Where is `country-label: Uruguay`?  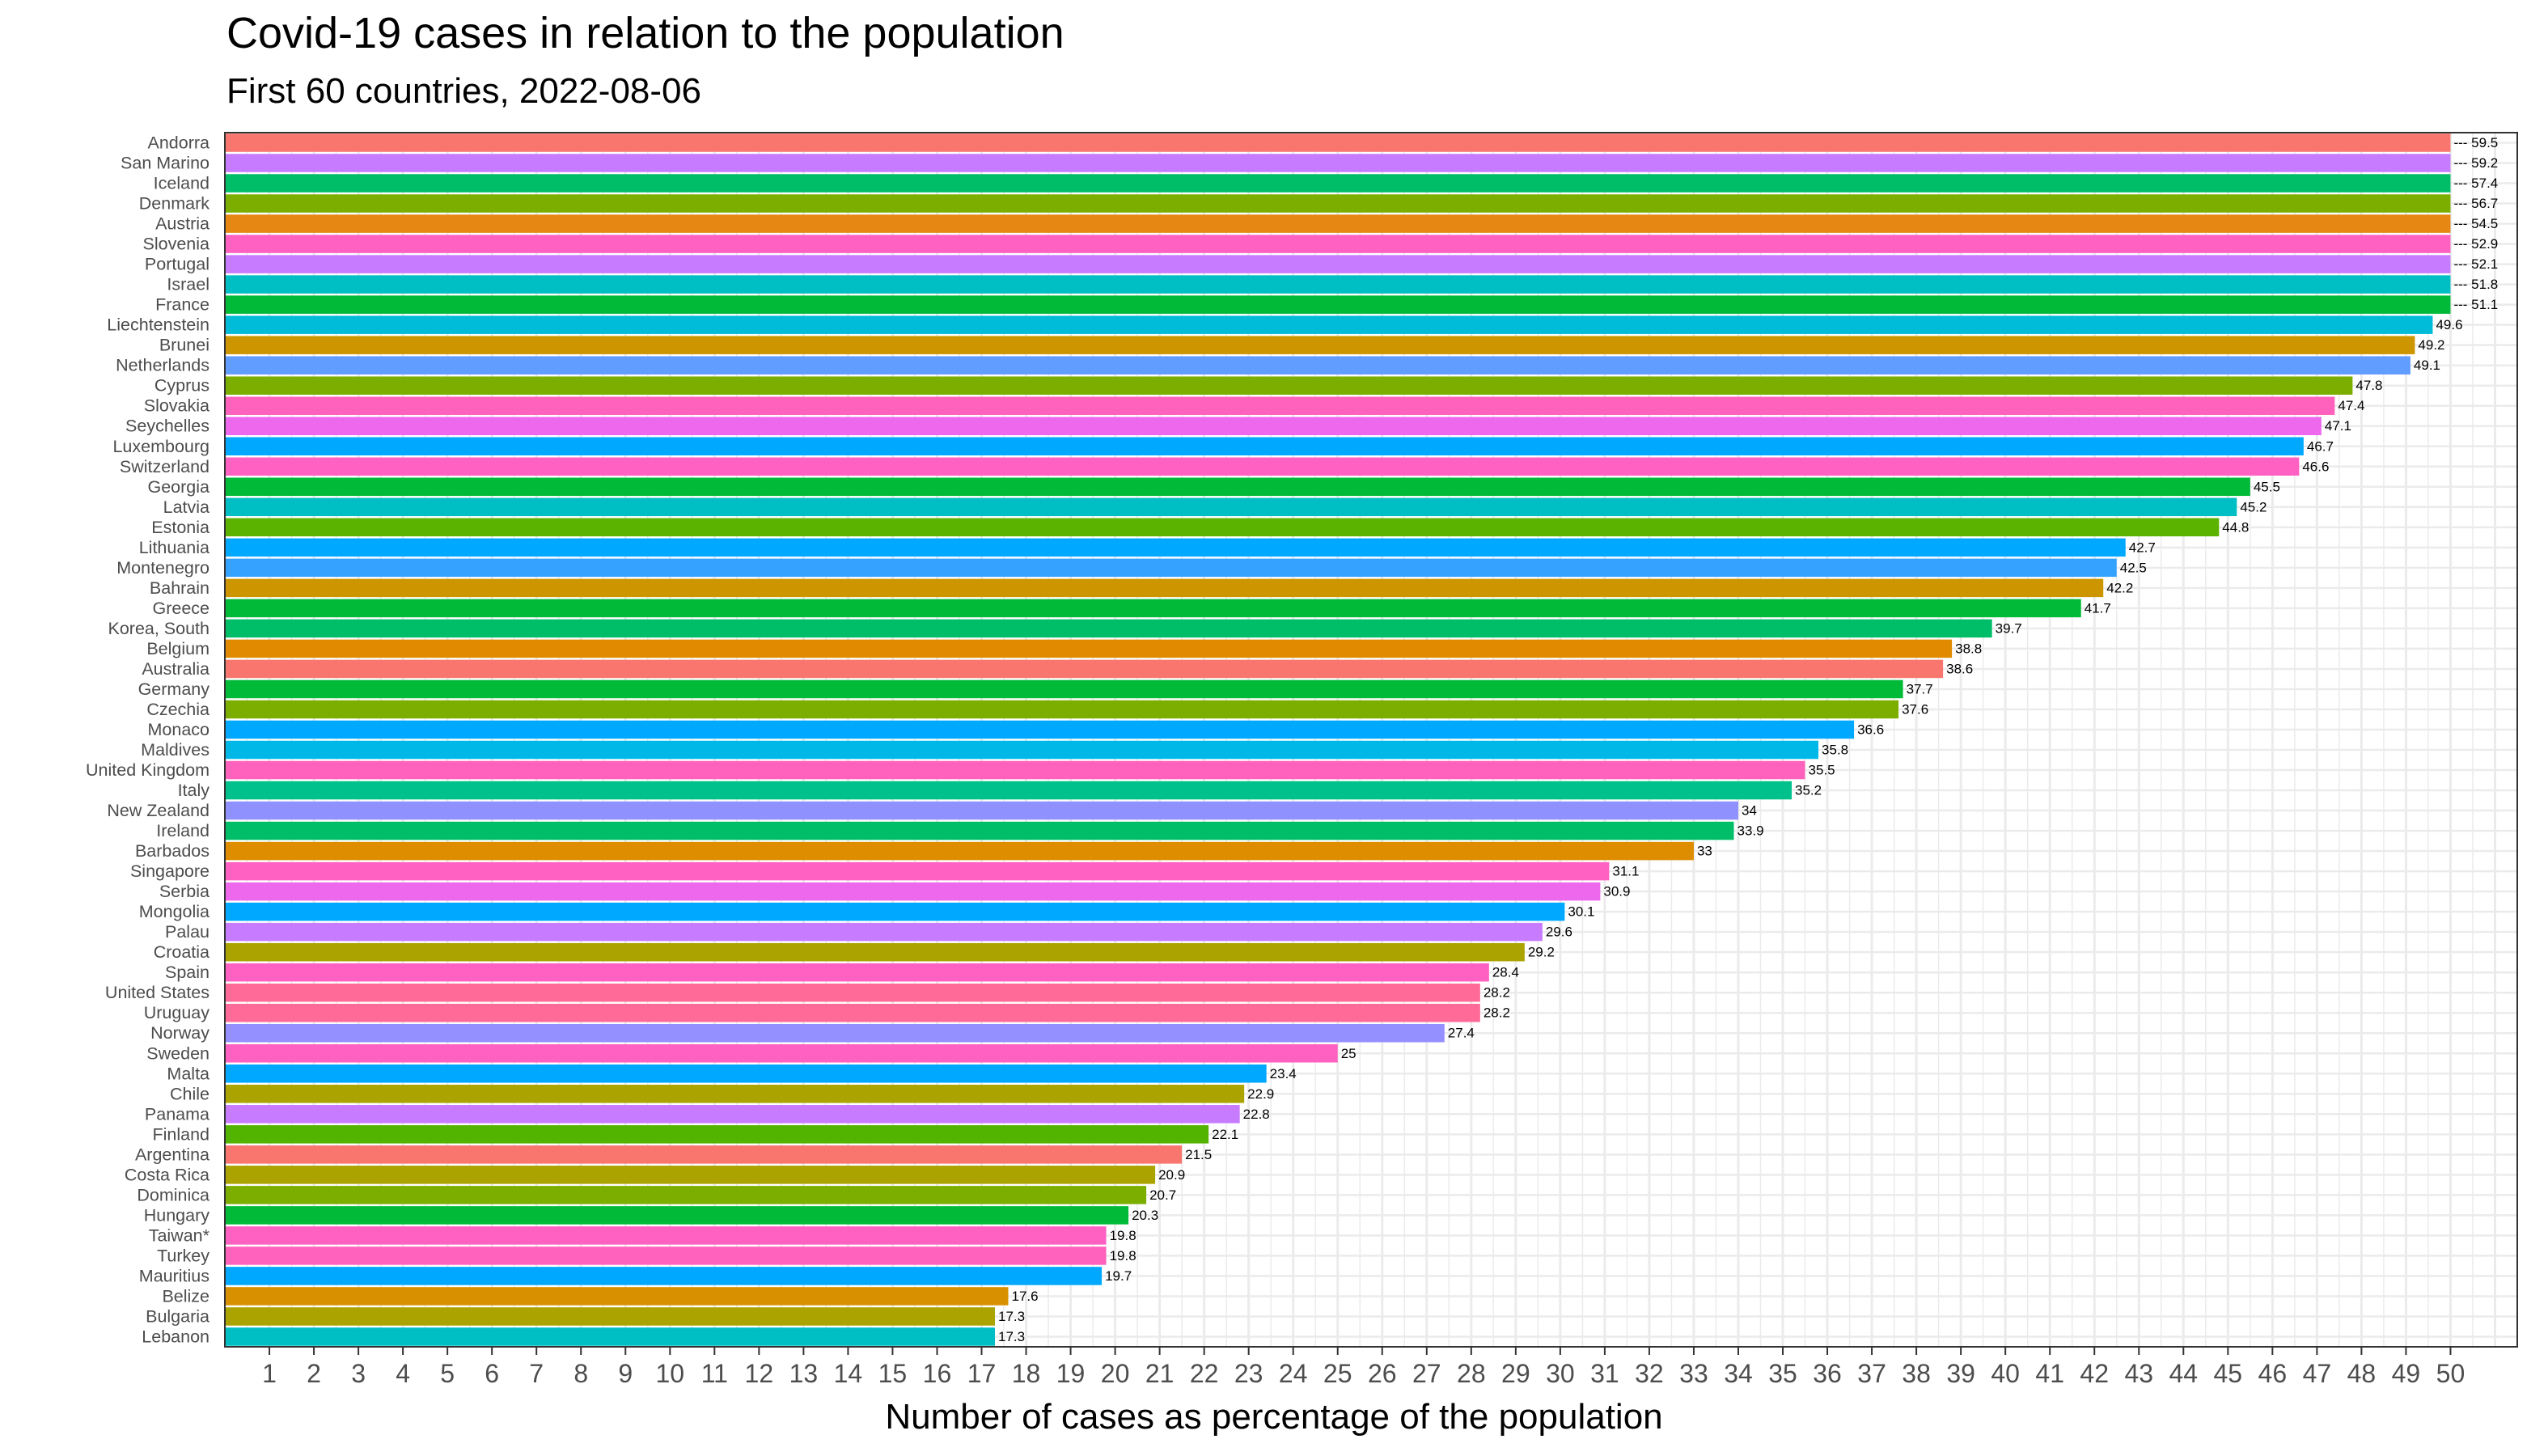
country-label: Uruguay is located at coordinates (177, 1012).